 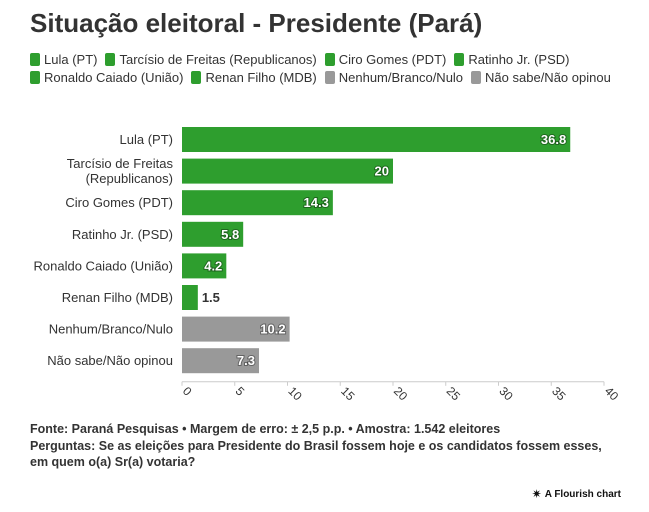 I want to click on legend-label: Renan Filho (MDB), so click(x=261, y=77).